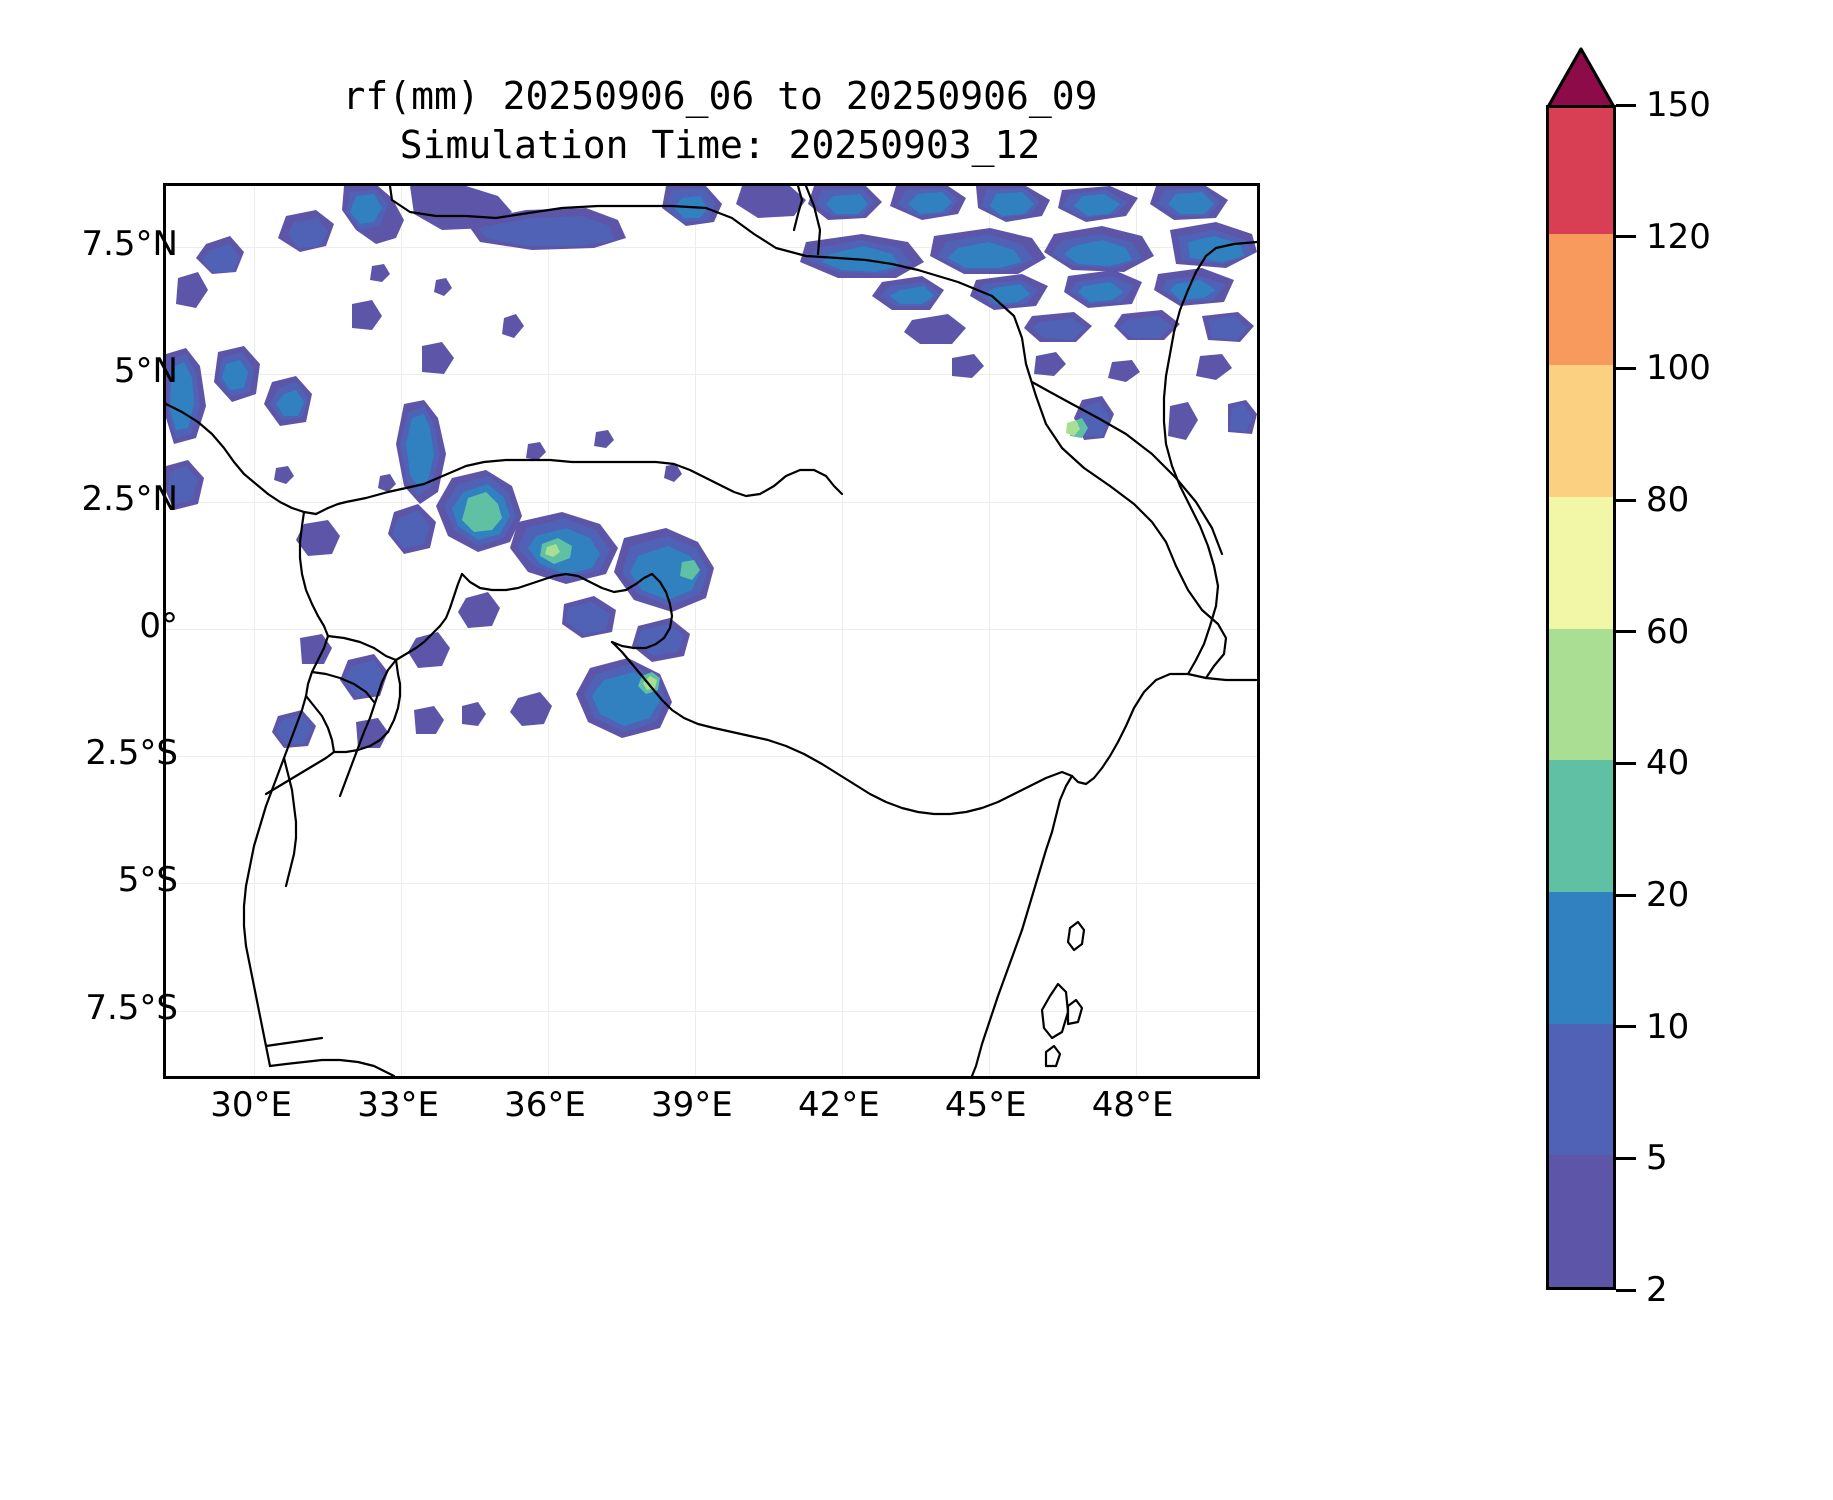  Describe the element at coordinates (145, 371) in the screenshot. I see `y-tick-label-1: 5°N` at that location.